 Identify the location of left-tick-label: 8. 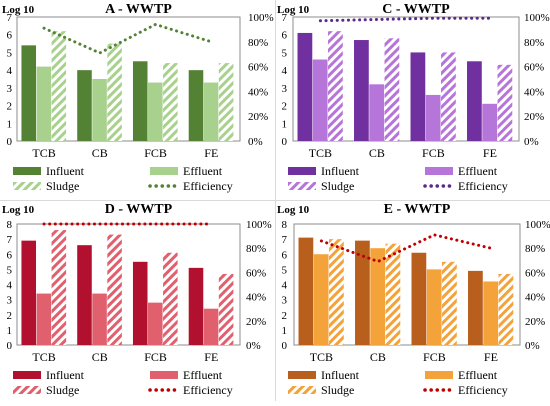
(285, 225).